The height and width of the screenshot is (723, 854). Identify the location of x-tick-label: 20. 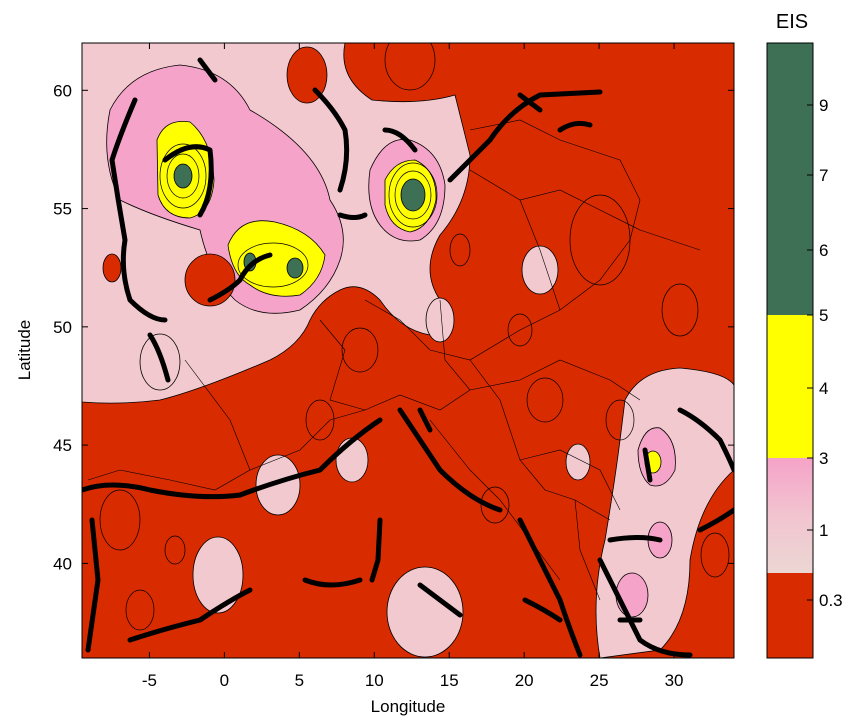
(524, 680).